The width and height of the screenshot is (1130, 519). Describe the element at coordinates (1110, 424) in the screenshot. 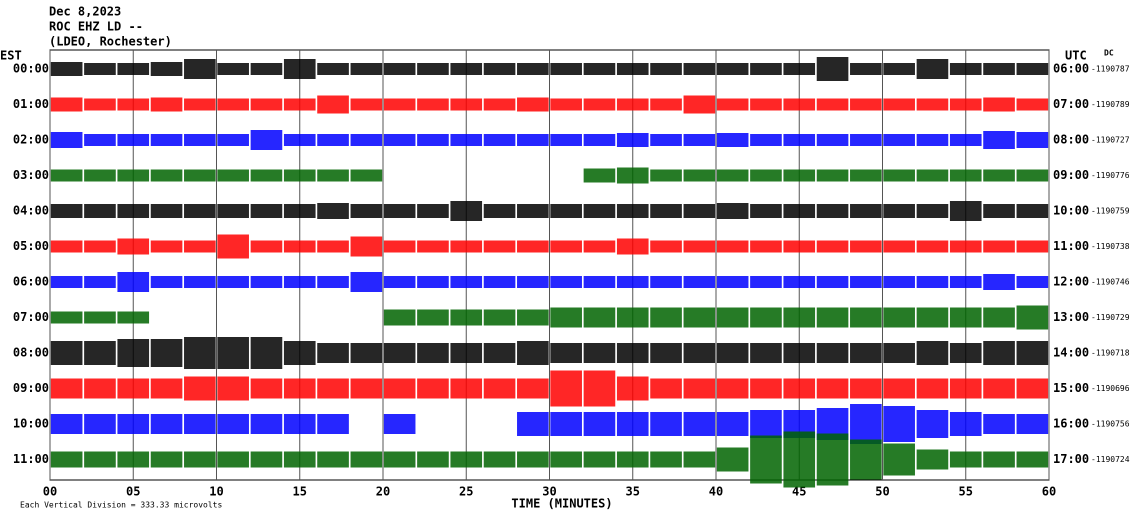

I see `dc-value: -1190756` at that location.